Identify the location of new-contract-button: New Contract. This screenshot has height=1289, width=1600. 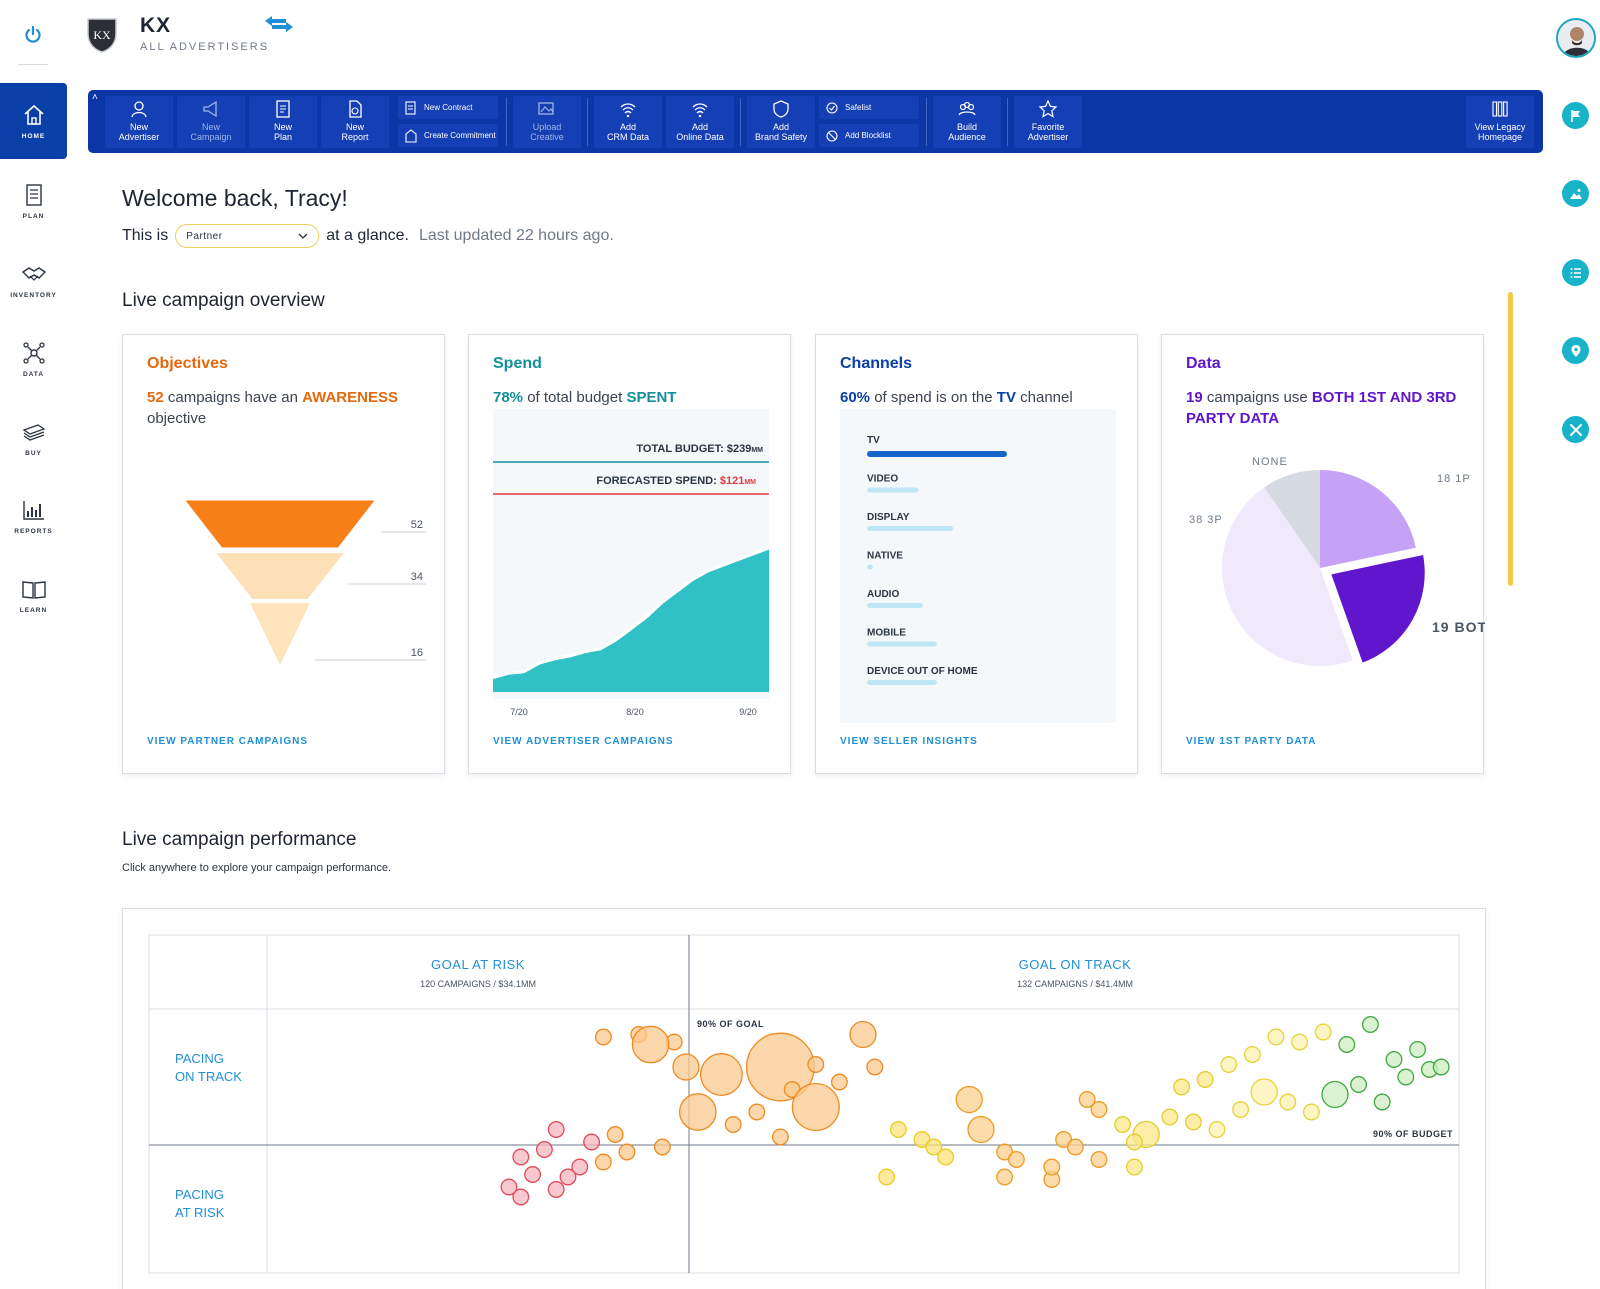
(448, 107).